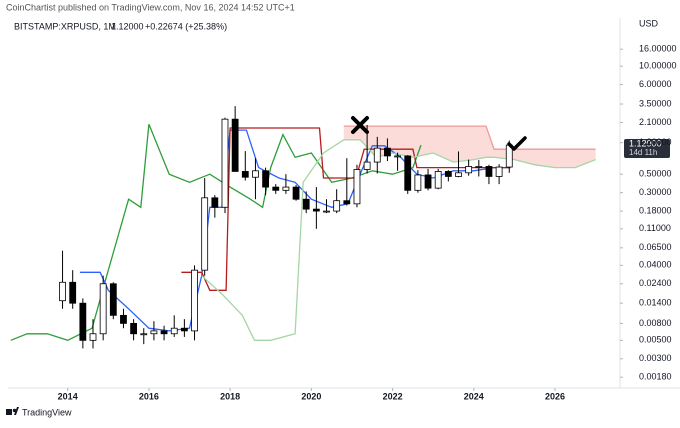 The height and width of the screenshot is (428, 680). I want to click on y-tick-label: 16.00000, so click(658, 49).